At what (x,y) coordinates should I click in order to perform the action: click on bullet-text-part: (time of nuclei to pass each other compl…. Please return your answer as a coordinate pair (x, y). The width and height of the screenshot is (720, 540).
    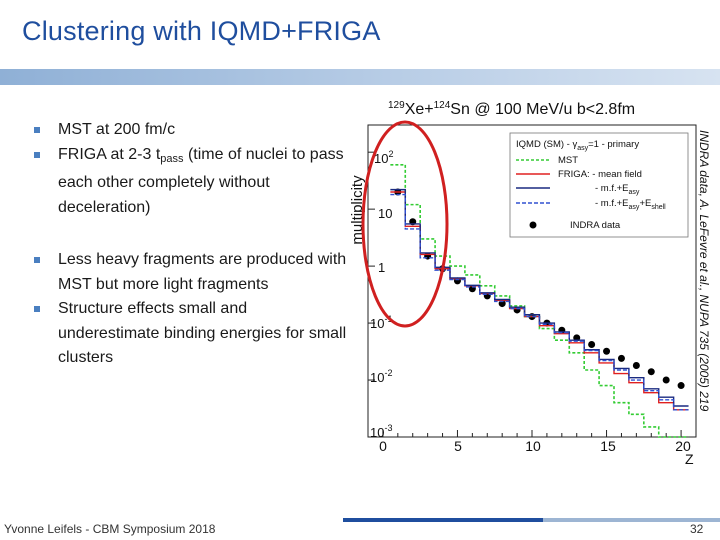
    Looking at the image, I should click on (201, 180).